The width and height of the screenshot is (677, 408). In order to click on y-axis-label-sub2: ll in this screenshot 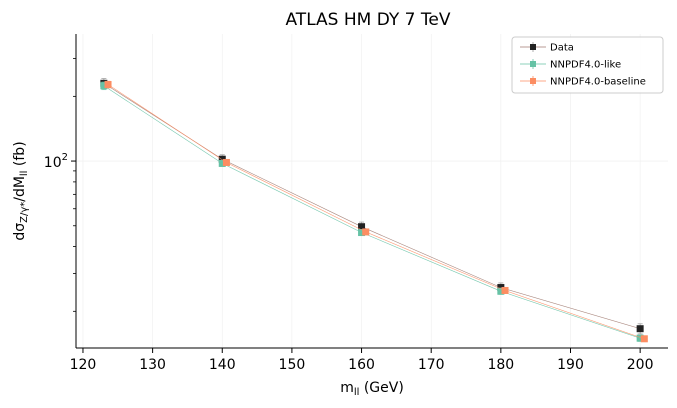, I will do `click(24, 174)`.